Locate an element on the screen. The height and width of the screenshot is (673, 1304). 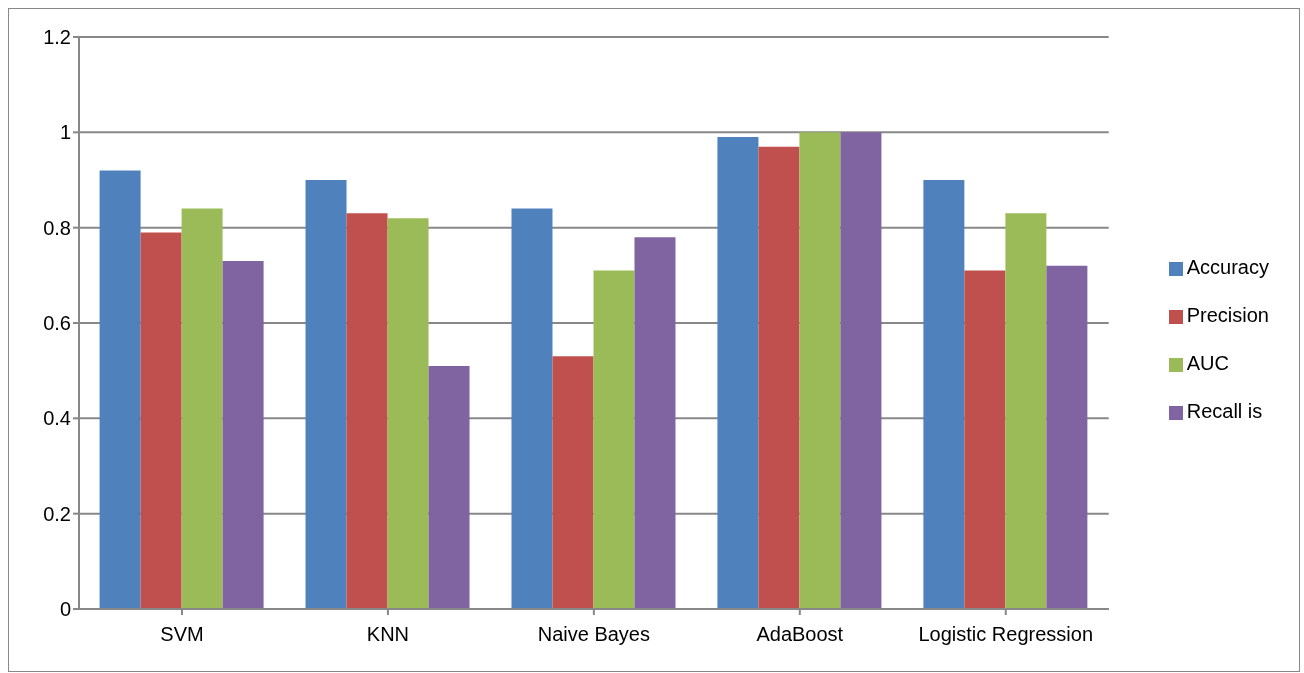
legend-label: Accuracy is located at coordinates (1227, 267).